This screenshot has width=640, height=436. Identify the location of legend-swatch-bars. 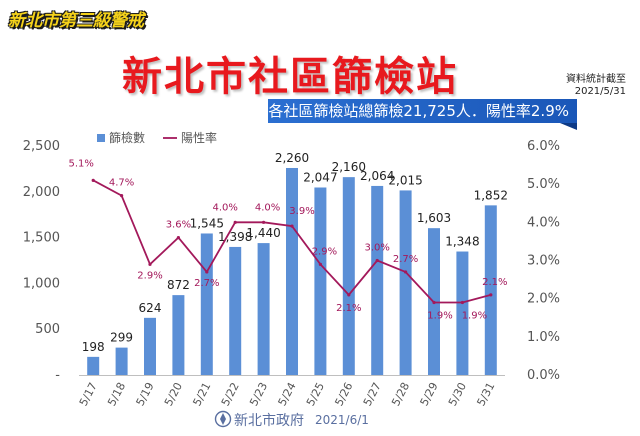
(101, 138).